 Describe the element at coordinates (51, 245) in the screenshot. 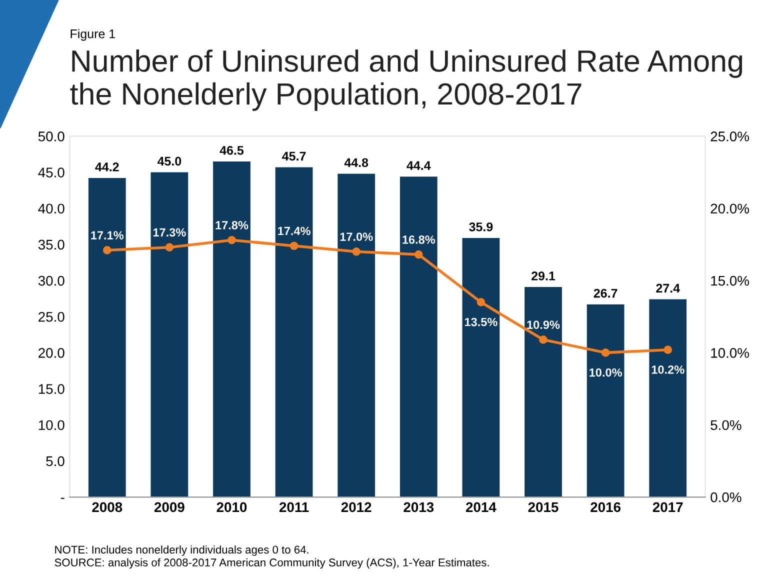

I see `y-tick-label: 35.0` at that location.